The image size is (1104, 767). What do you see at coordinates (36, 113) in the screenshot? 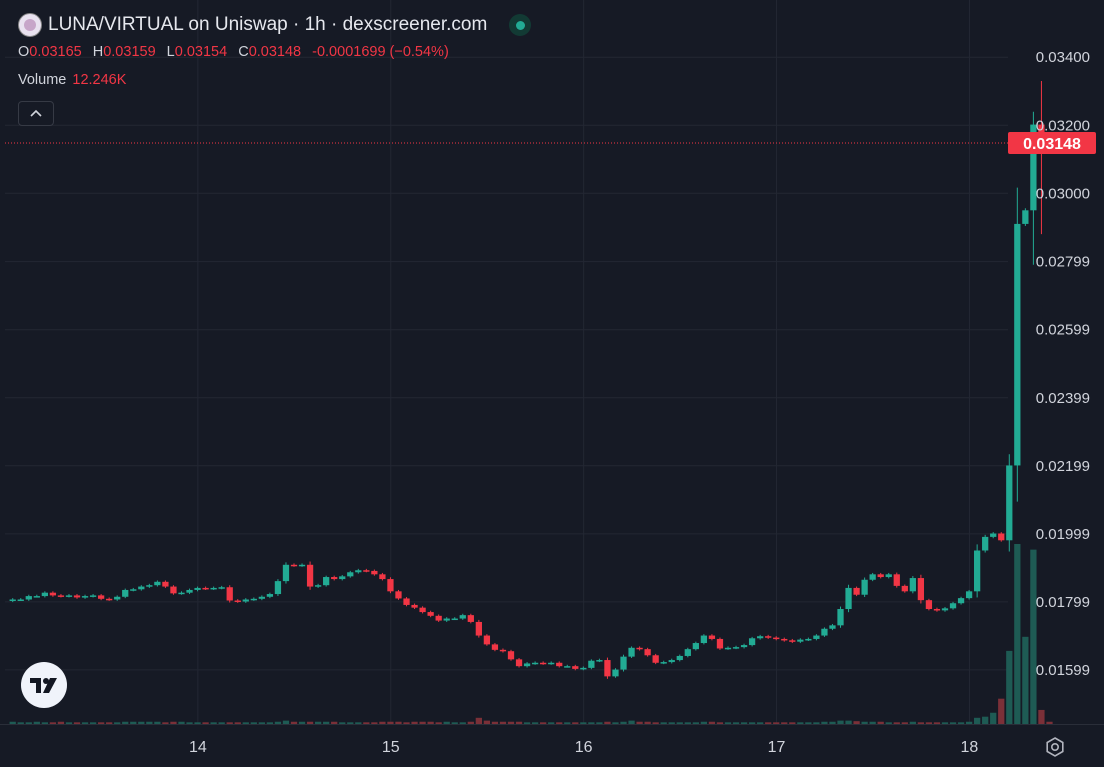
I see `collapse-legend-button` at bounding box center [36, 113].